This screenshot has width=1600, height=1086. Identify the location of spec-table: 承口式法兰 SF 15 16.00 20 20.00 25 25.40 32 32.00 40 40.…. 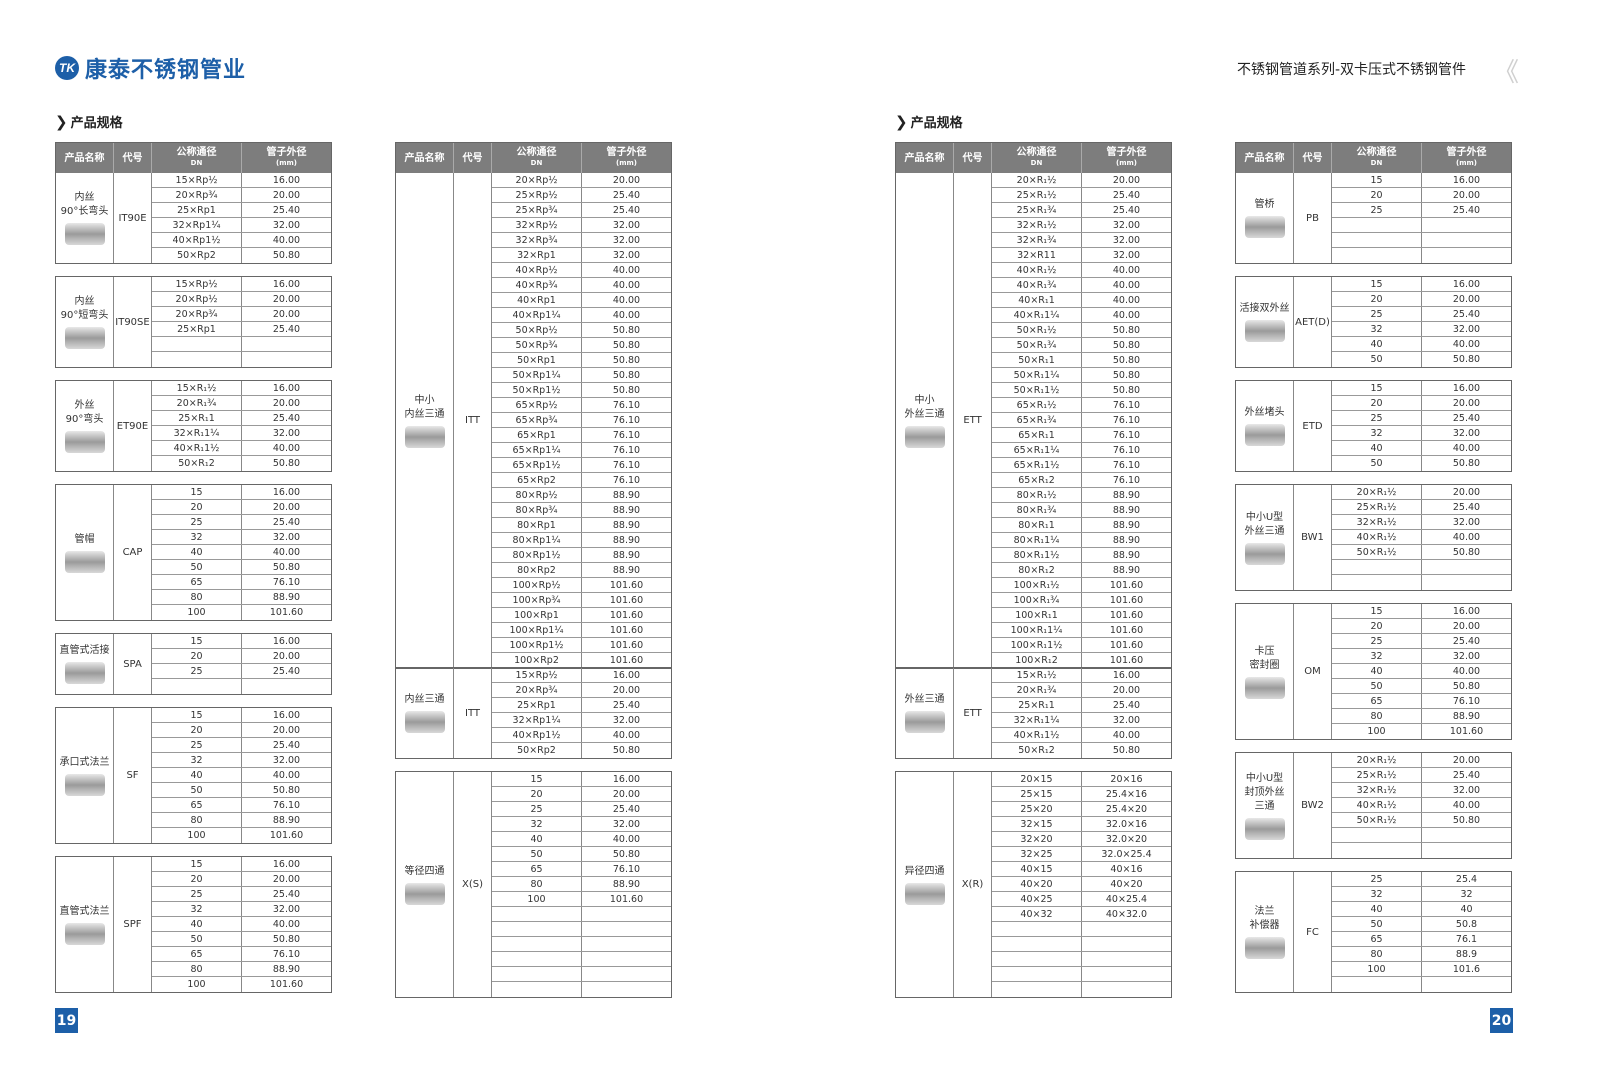
(193, 775).